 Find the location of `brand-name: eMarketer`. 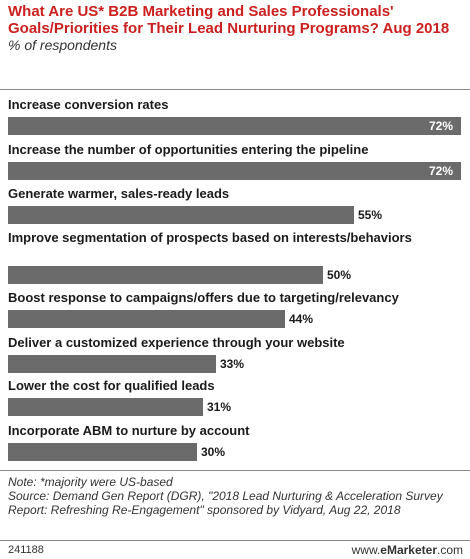

brand-name: eMarketer is located at coordinates (408, 550).